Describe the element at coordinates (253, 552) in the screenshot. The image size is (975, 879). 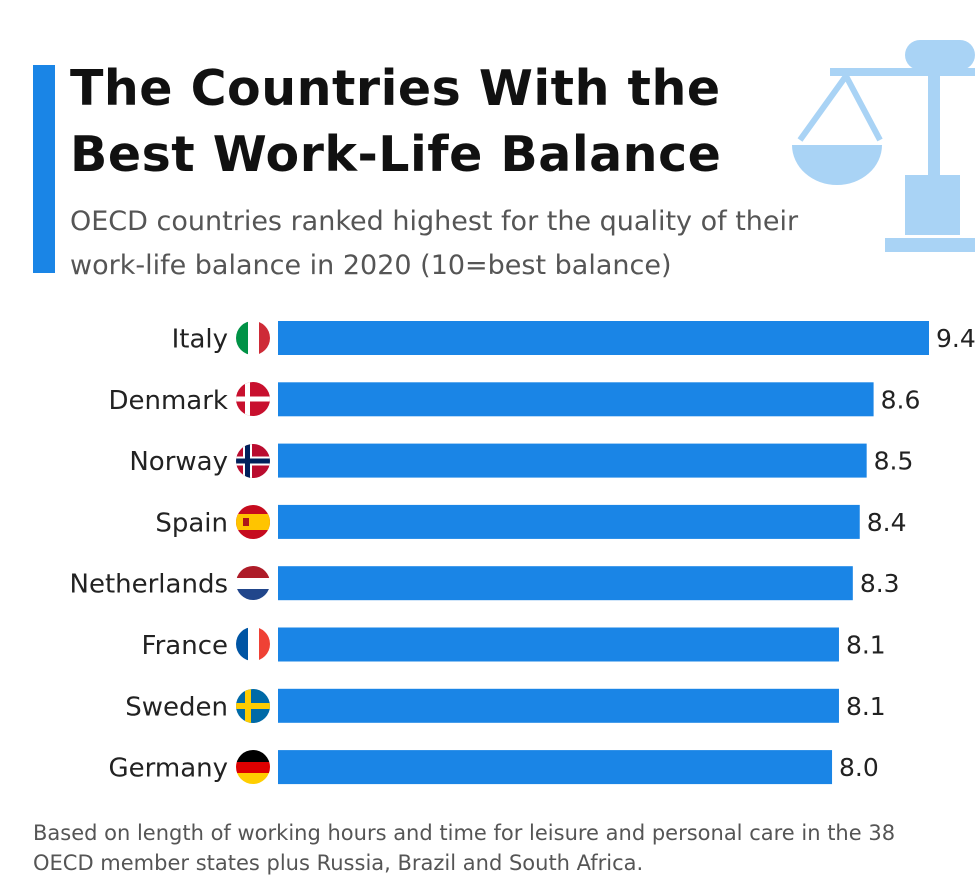
I see `flags` at that location.